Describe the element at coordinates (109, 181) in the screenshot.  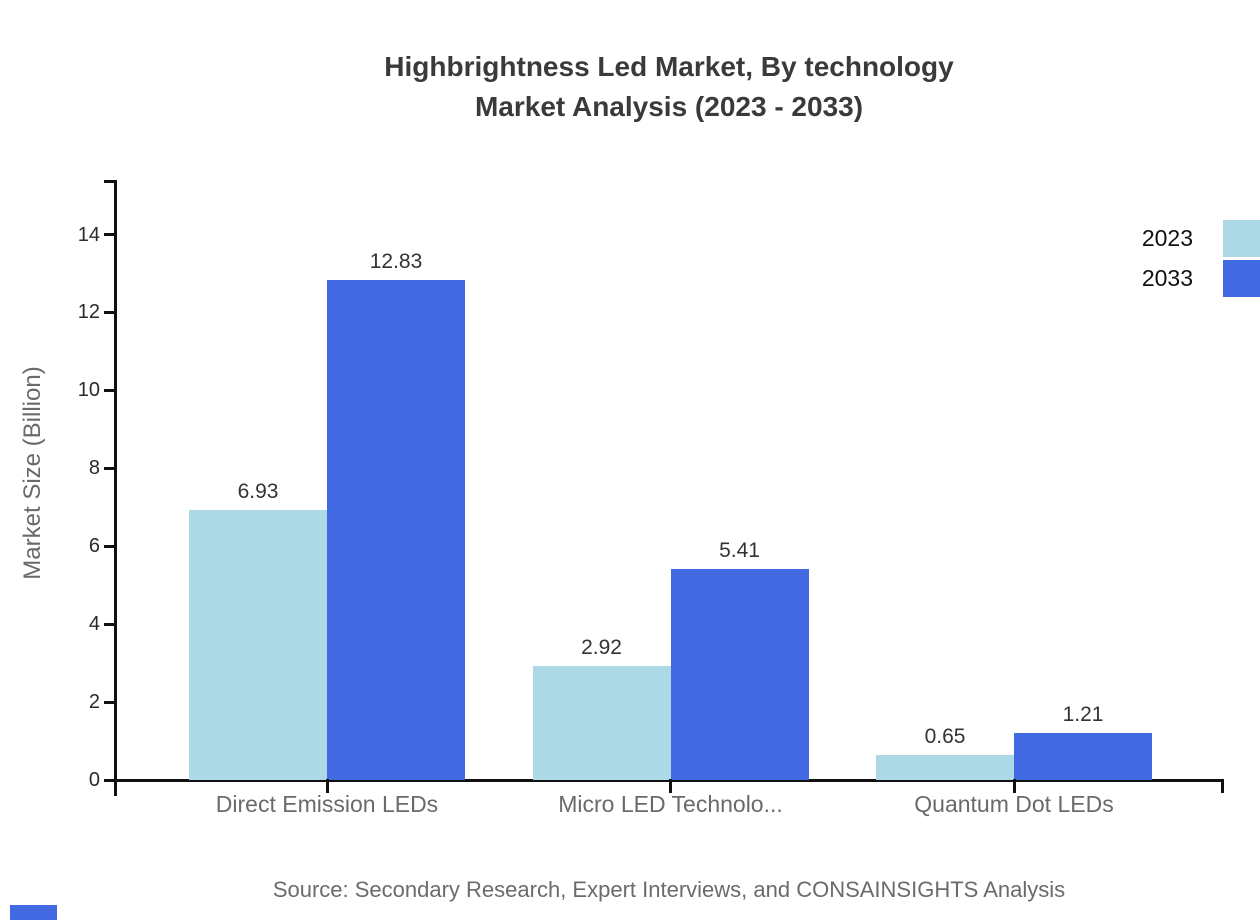
I see `y-axis-top-tick` at that location.